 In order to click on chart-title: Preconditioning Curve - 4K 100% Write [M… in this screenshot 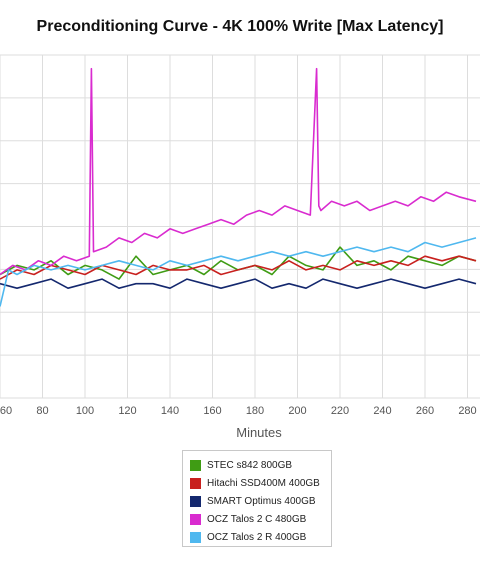, I will do `click(240, 26)`.